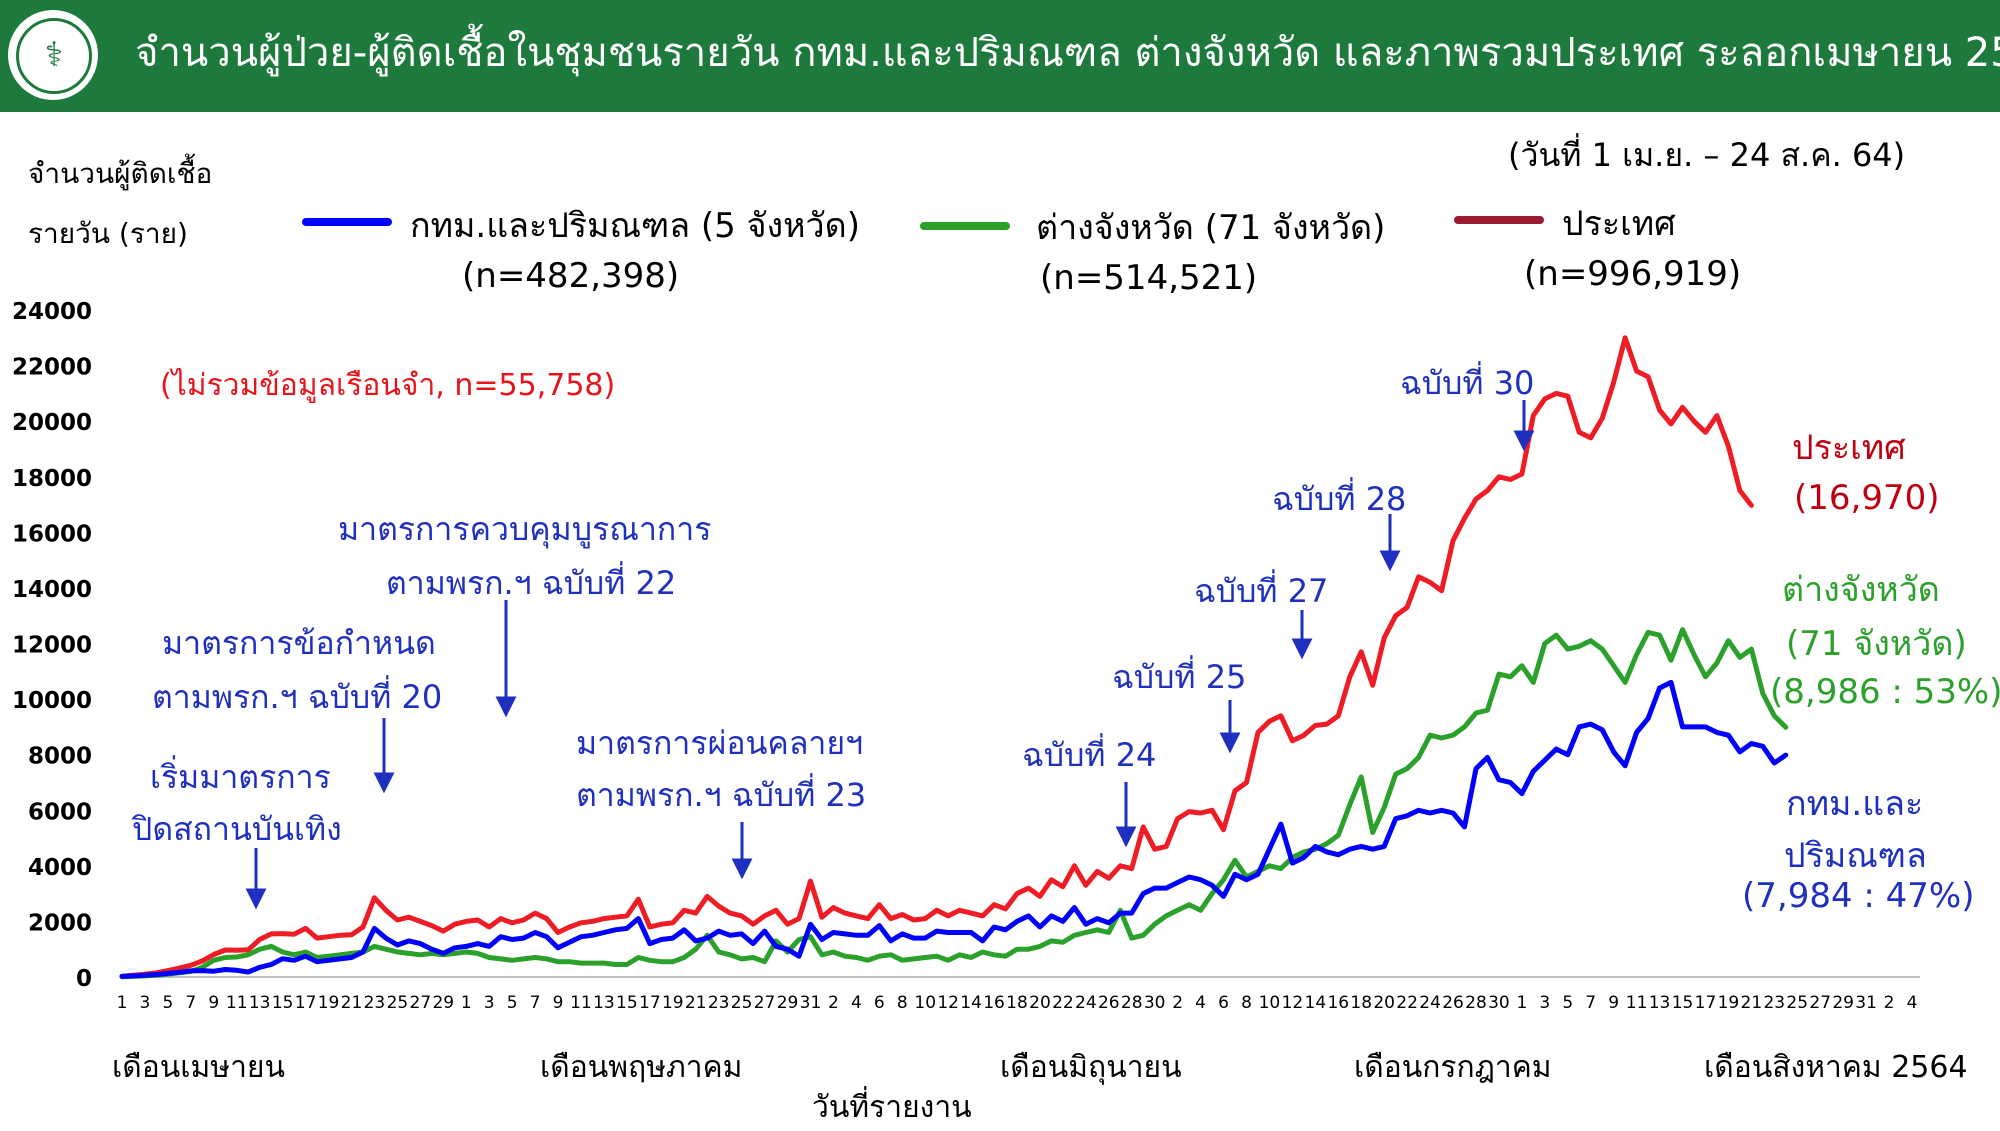 This screenshot has width=2000, height=1131. I want to click on y-tick-label: 8000, so click(60, 757).